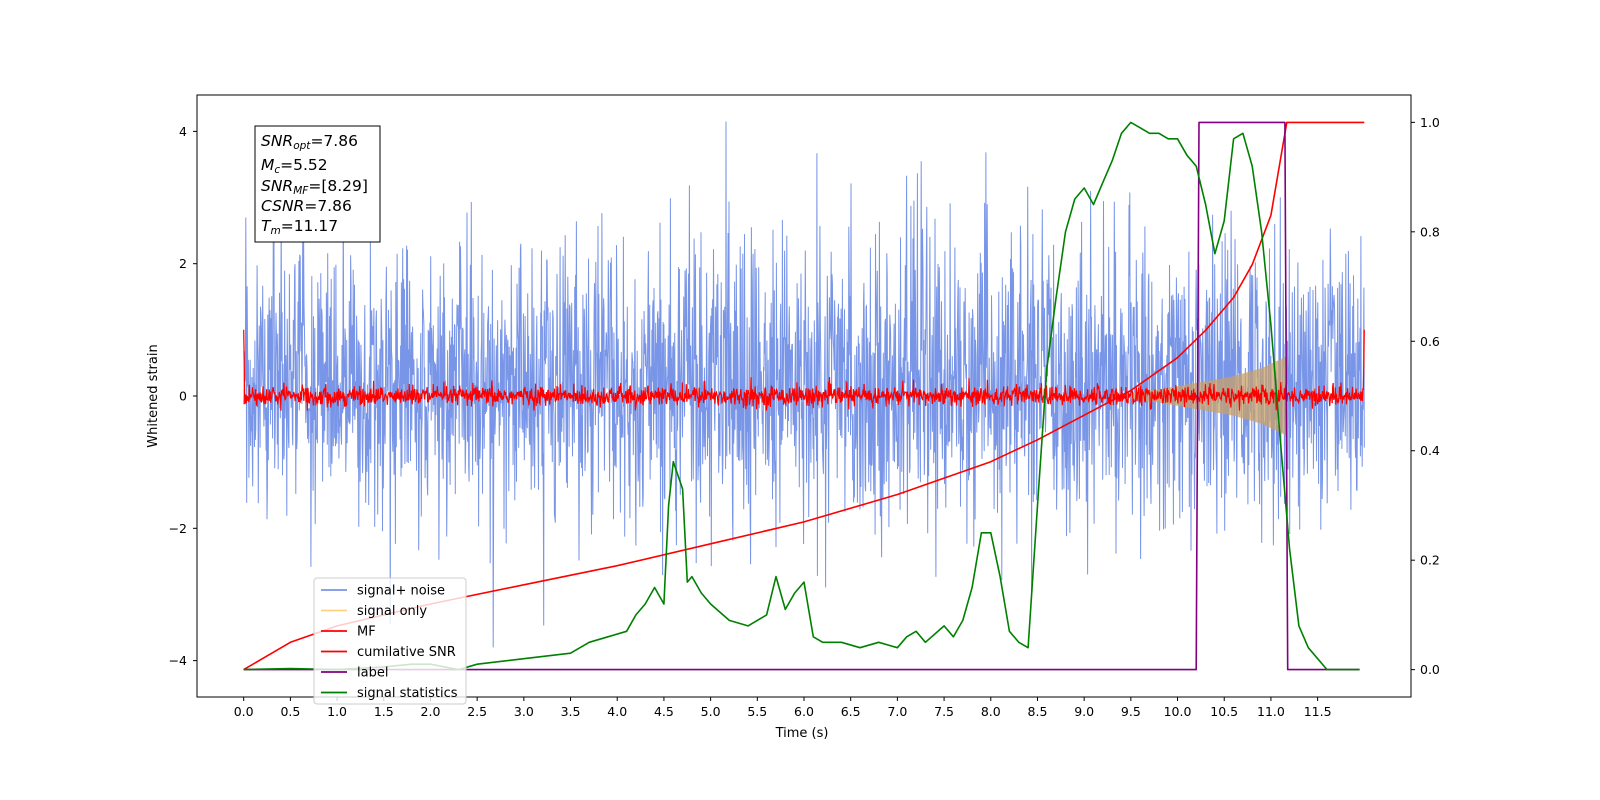 This screenshot has height=800, width=1600. What do you see at coordinates (153, 395) in the screenshot?
I see `y-axis-label: Whitened strain` at bounding box center [153, 395].